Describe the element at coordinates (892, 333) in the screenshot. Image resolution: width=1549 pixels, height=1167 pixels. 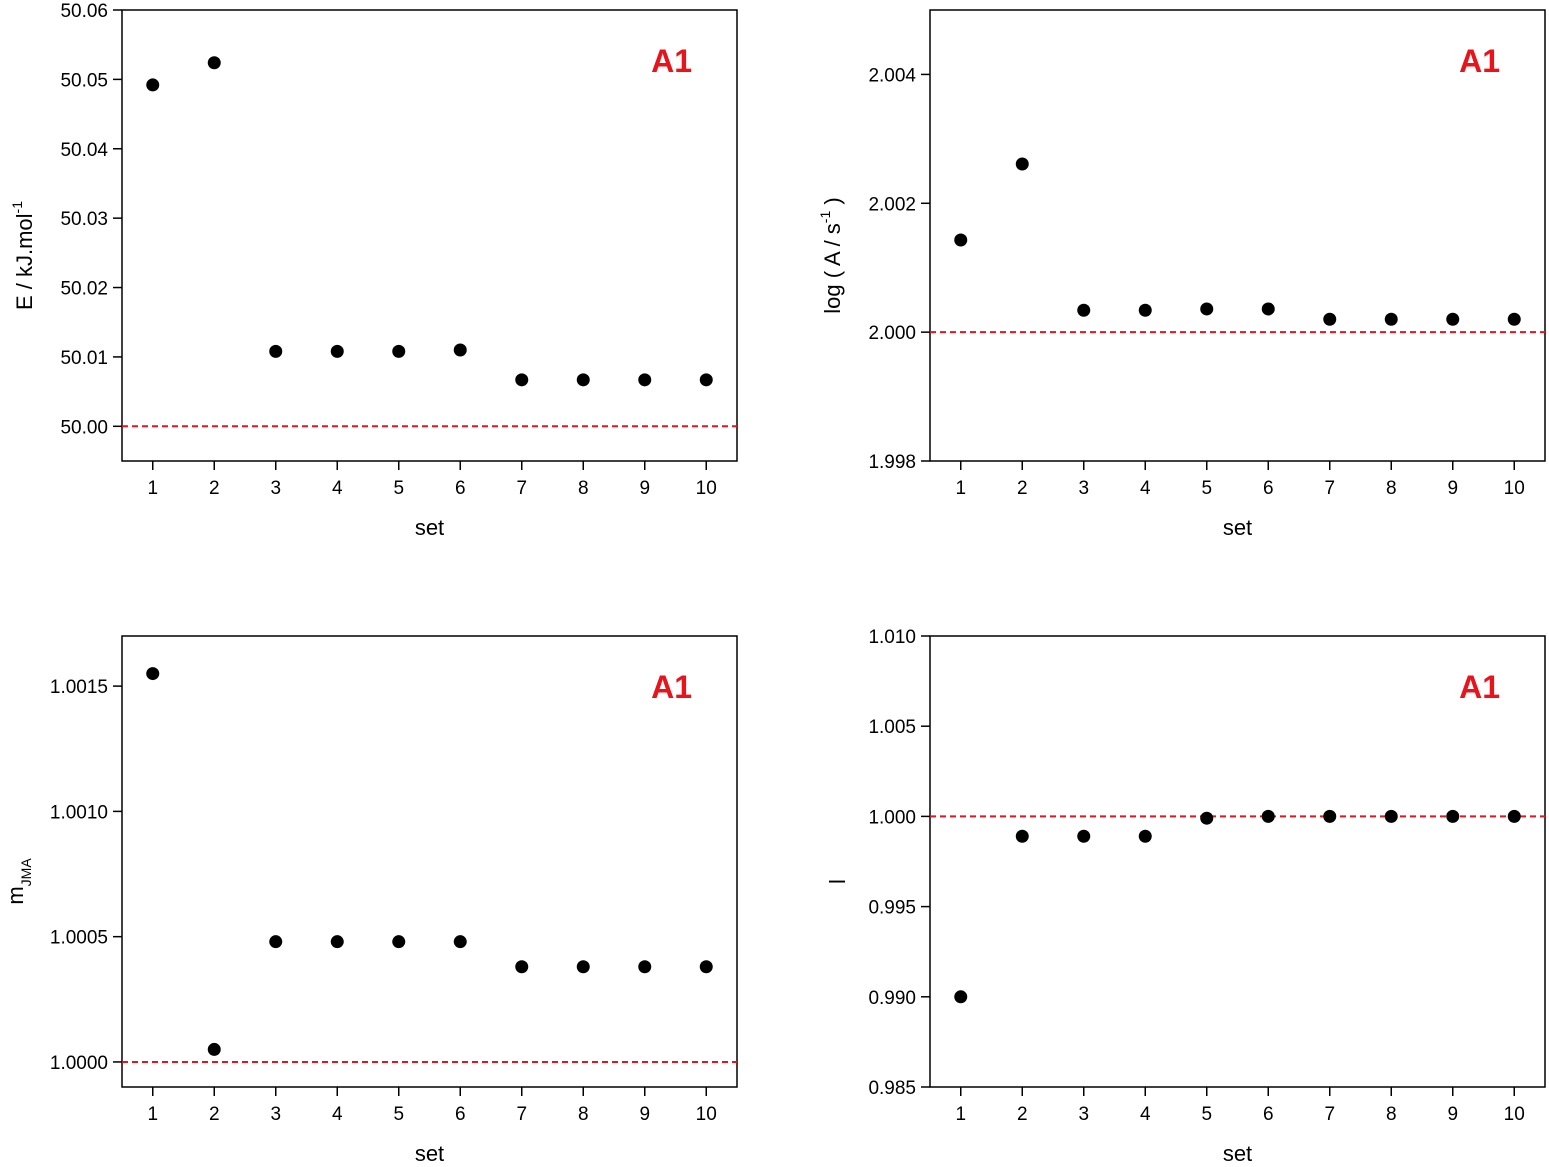
I see `y-tick-label: 2.000` at that location.